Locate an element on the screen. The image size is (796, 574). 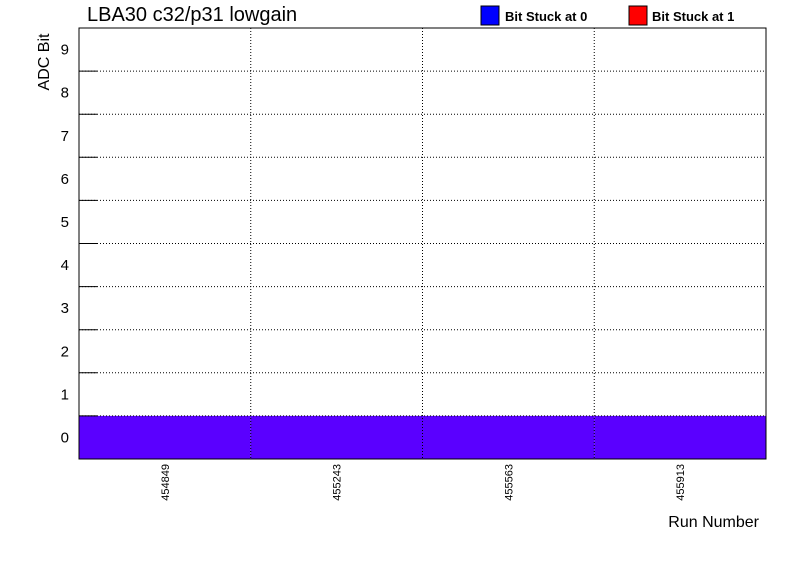
y-tick-label: 6 is located at coordinates (65, 179).